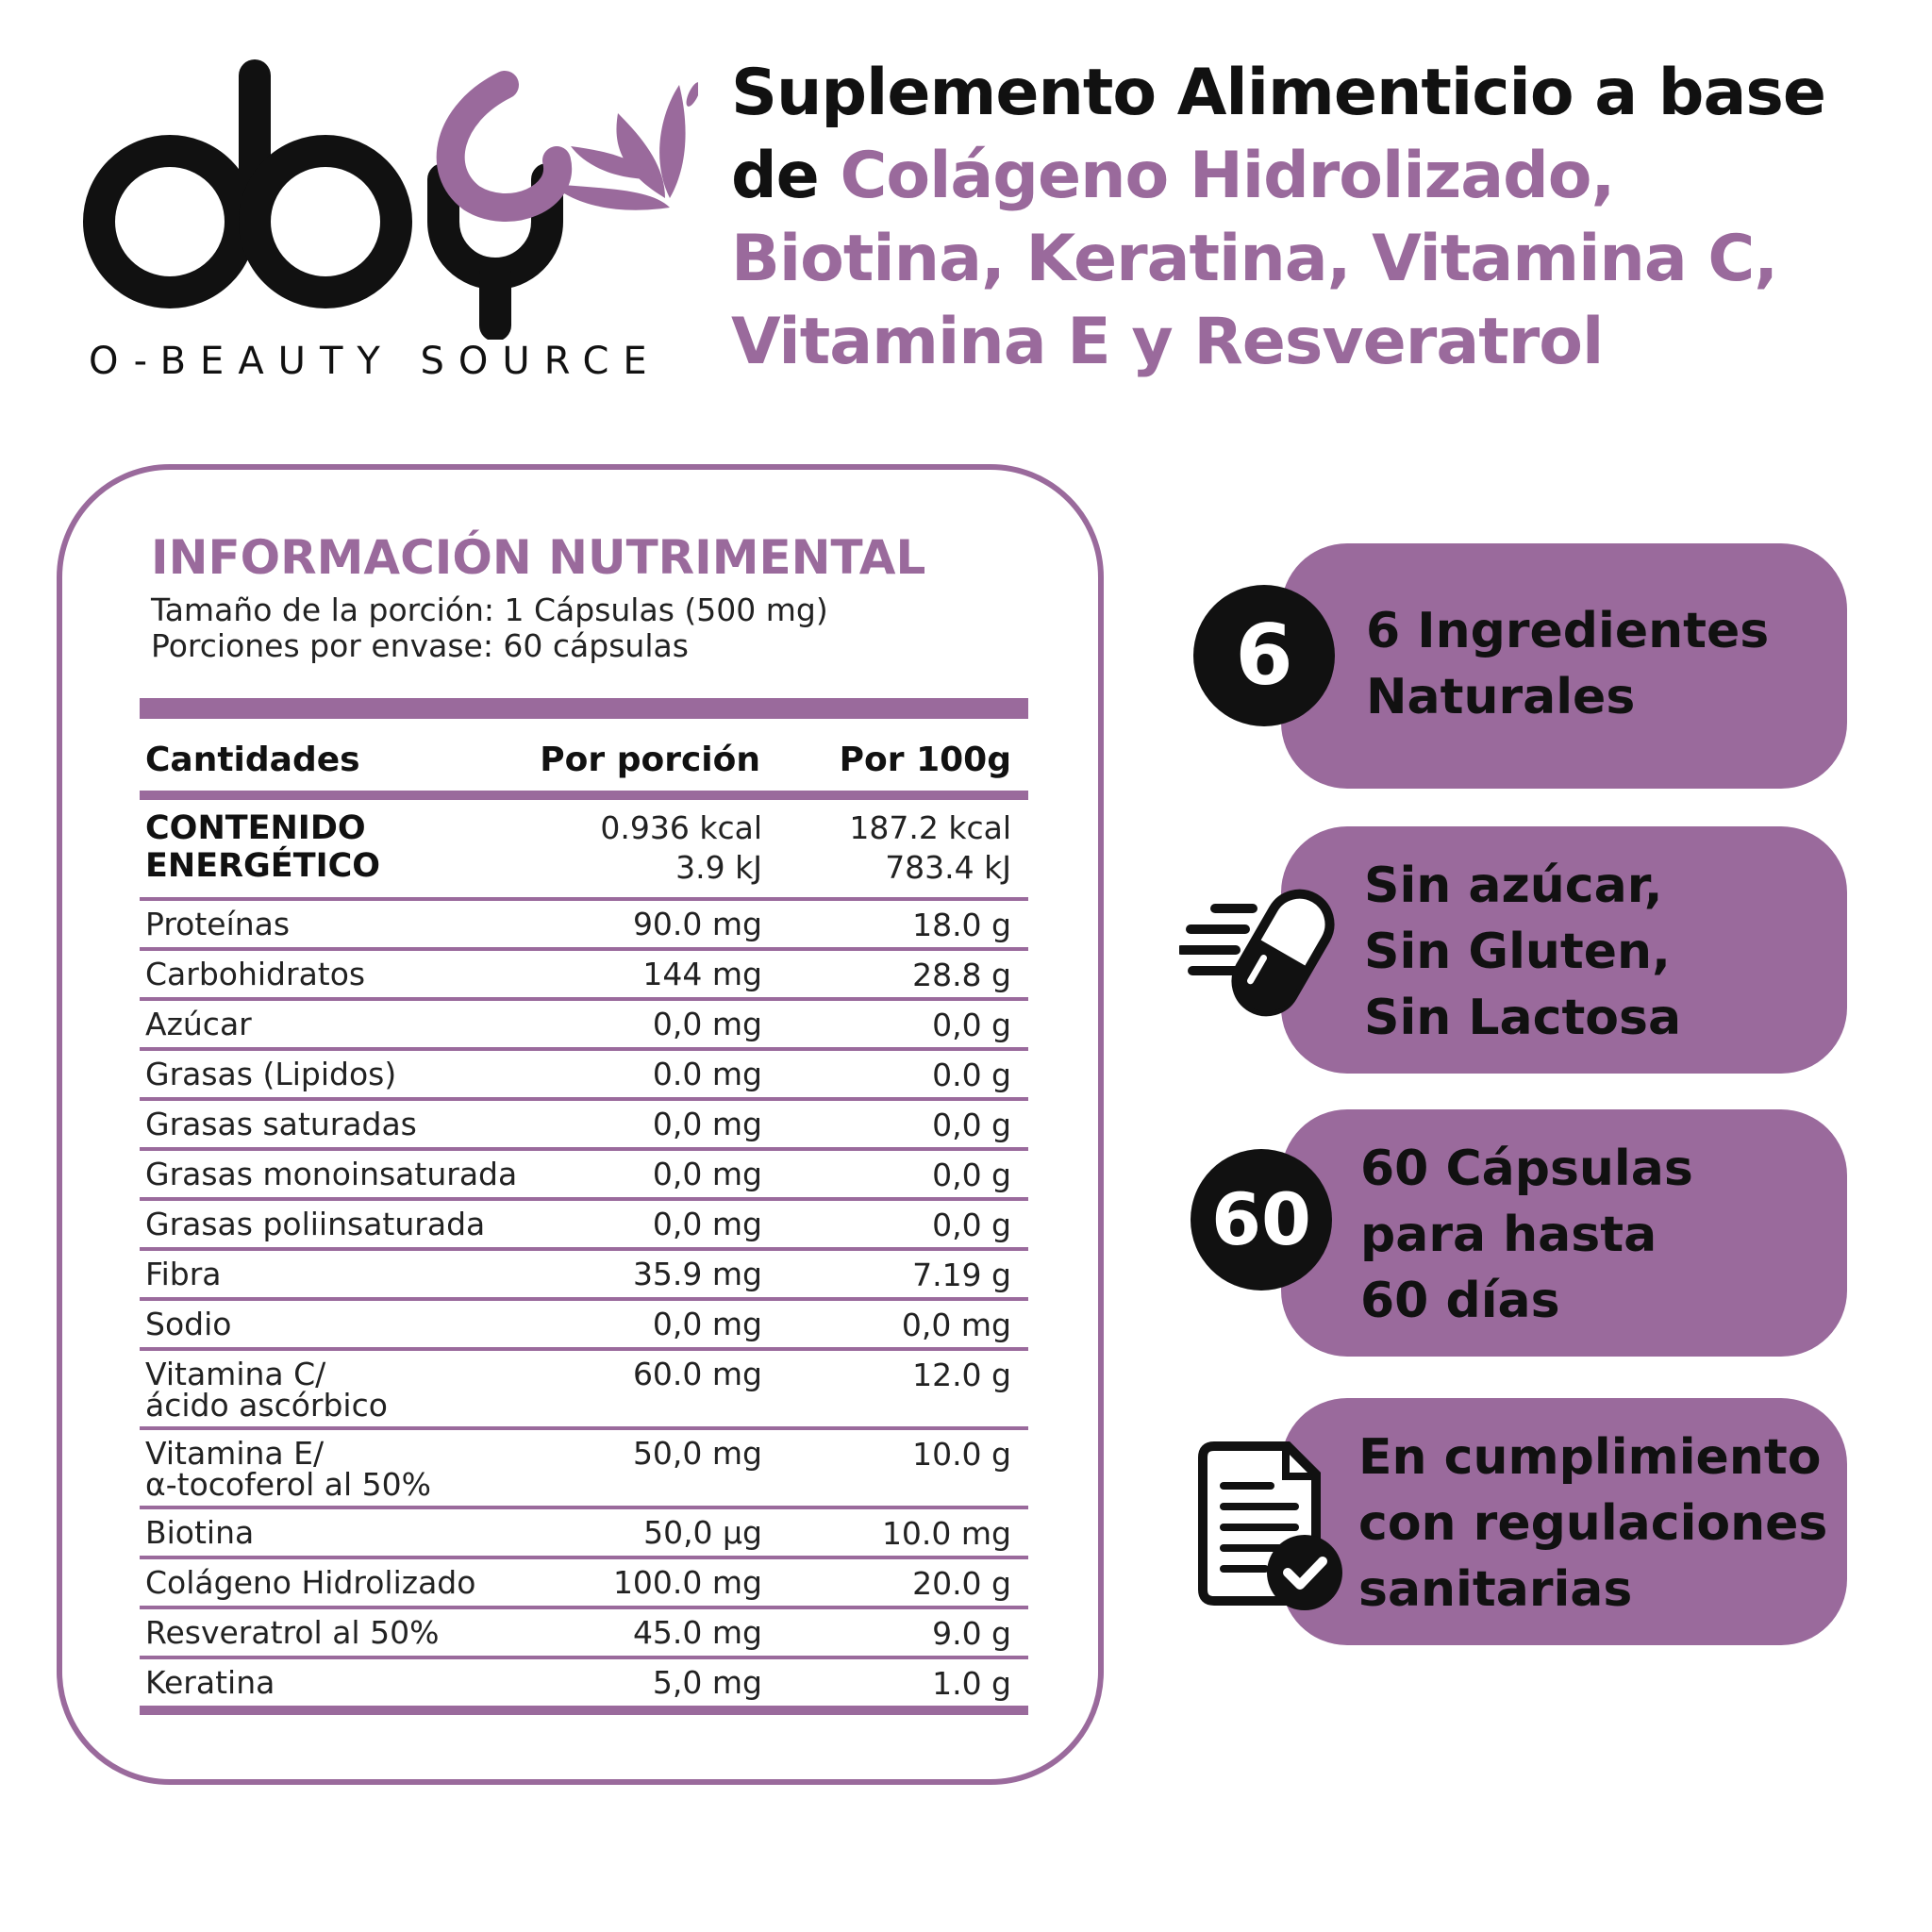  What do you see at coordinates (183, 1274) in the screenshot?
I see `nutrient-name: Fibra` at bounding box center [183, 1274].